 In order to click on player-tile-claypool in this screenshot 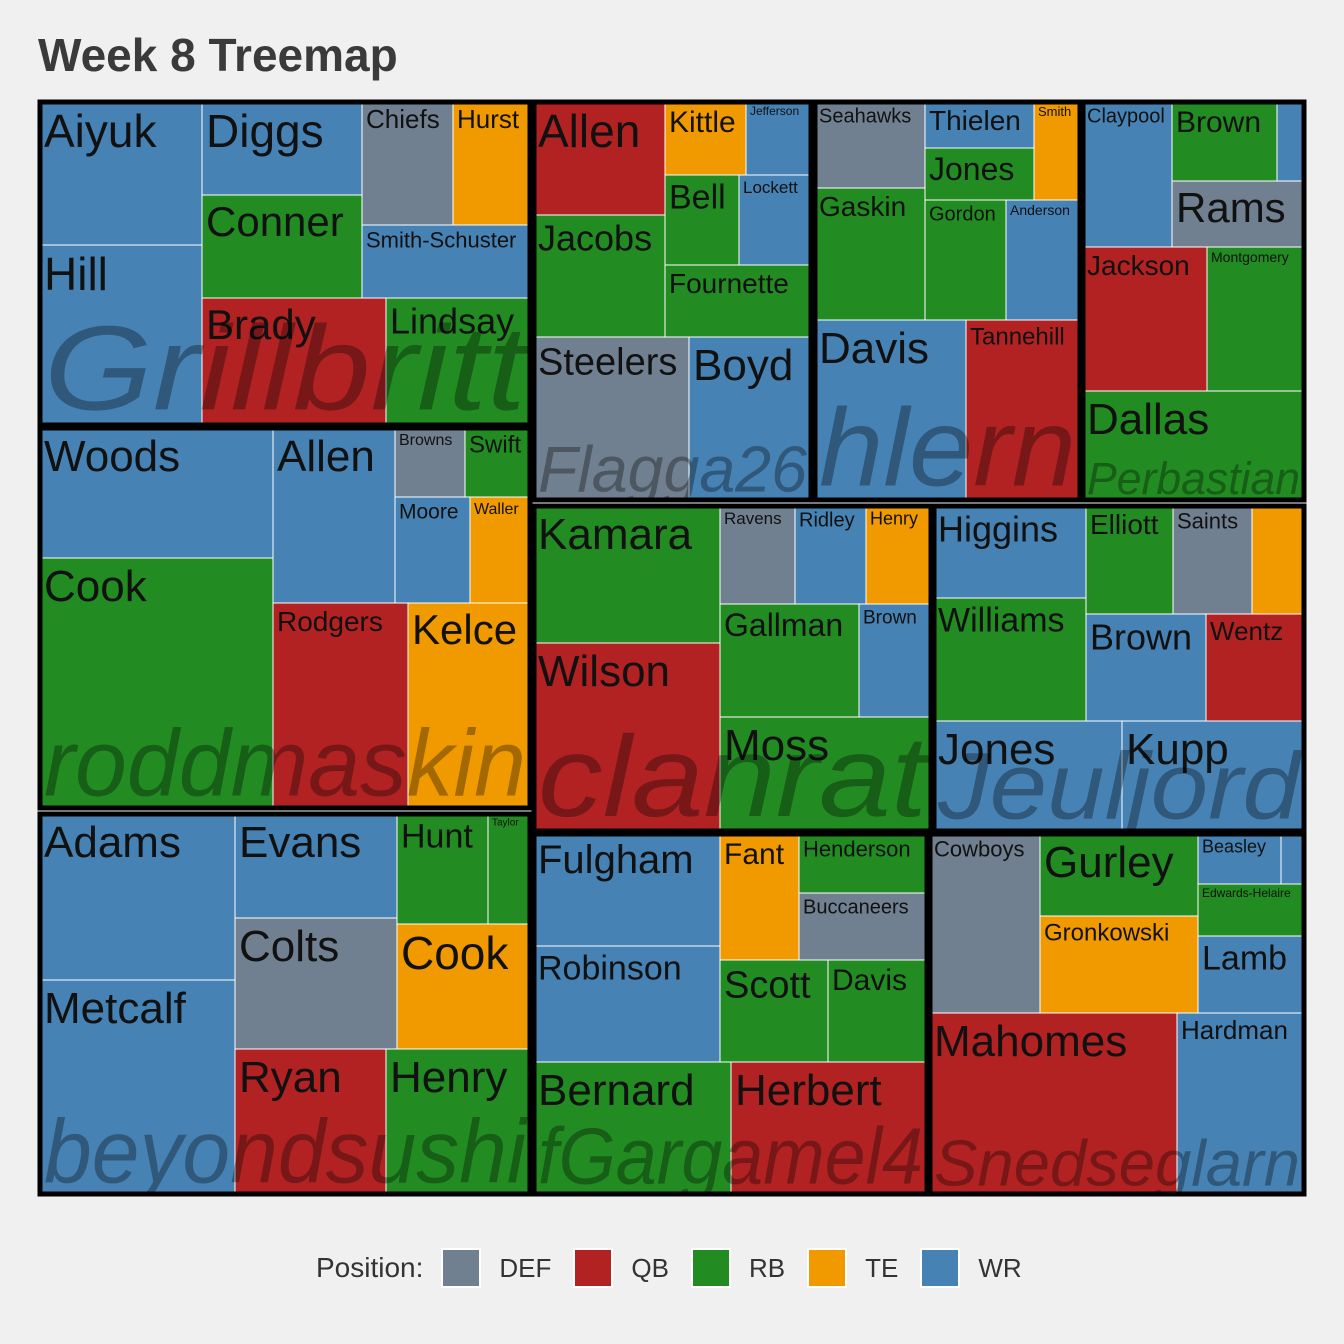, I will do `click(1127, 174)`.